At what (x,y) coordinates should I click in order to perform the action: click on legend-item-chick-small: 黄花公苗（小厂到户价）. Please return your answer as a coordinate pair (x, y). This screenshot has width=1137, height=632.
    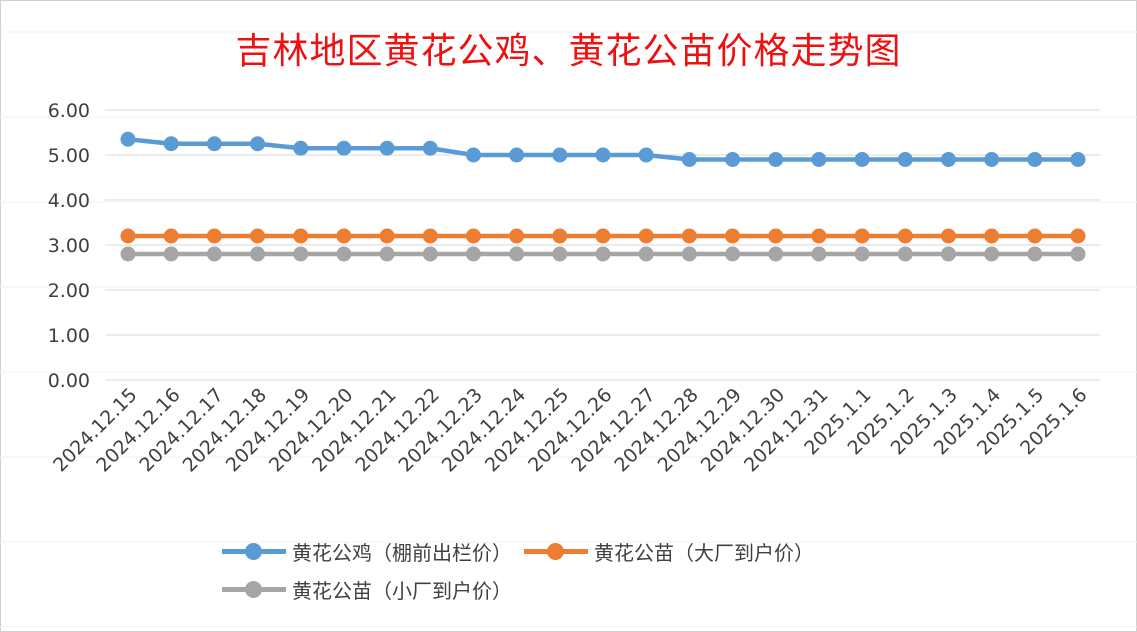
    Looking at the image, I should click on (367, 589).